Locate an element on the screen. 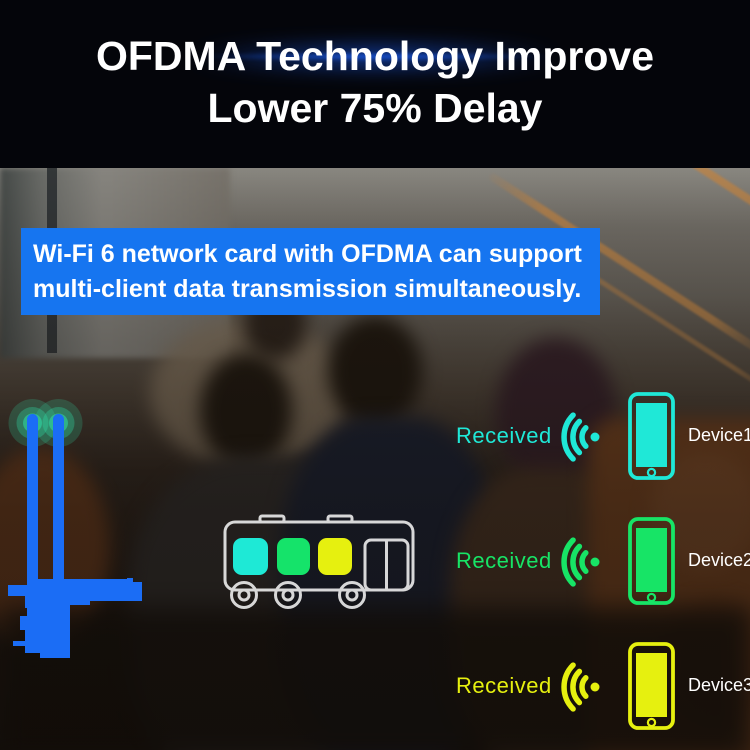  page-title-line1: OFDMA Technology Improve is located at coordinates (375, 56).